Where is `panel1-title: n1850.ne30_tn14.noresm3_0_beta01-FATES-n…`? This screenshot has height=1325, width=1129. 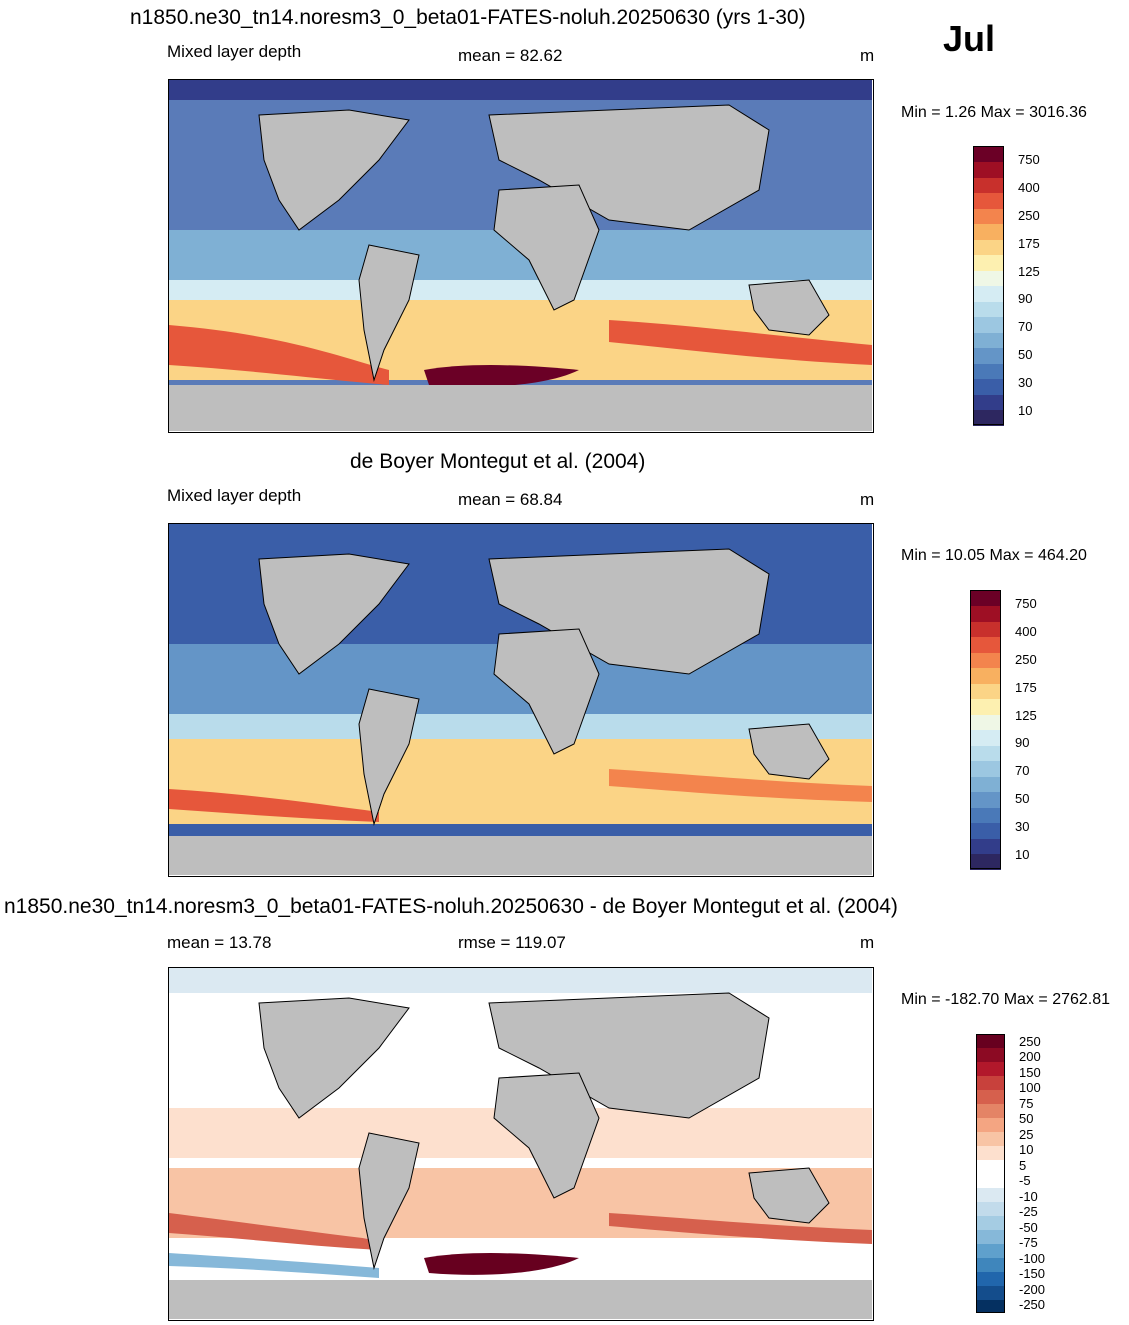 panel1-title: n1850.ne30_tn14.noresm3_0_beta01-FATES-n… is located at coordinates (468, 17).